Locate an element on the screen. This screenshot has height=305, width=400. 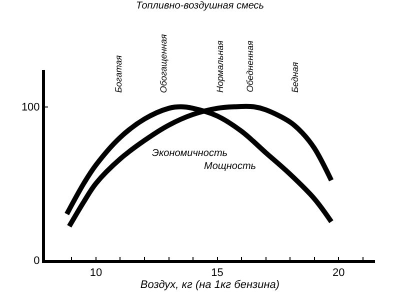
annotation: Обогащенная is located at coordinates (163, 63).